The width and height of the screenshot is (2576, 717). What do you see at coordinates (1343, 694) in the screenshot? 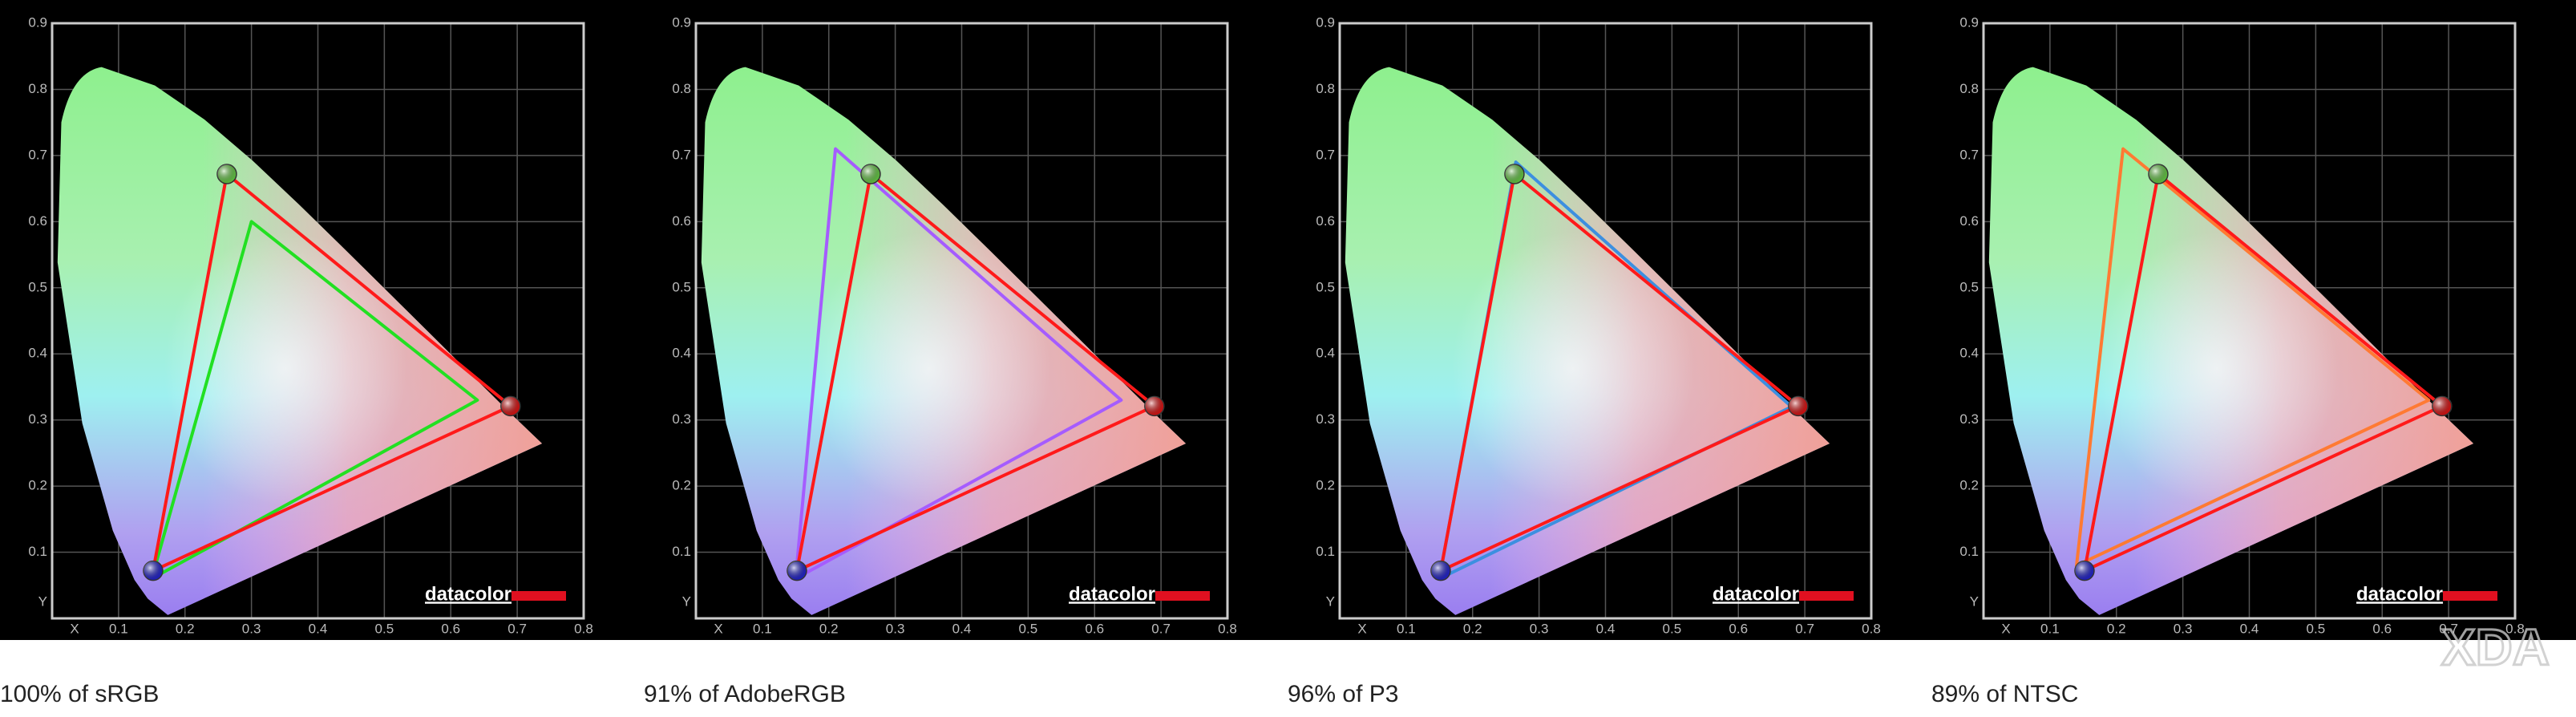
I see `caption: 96% of P3` at bounding box center [1343, 694].